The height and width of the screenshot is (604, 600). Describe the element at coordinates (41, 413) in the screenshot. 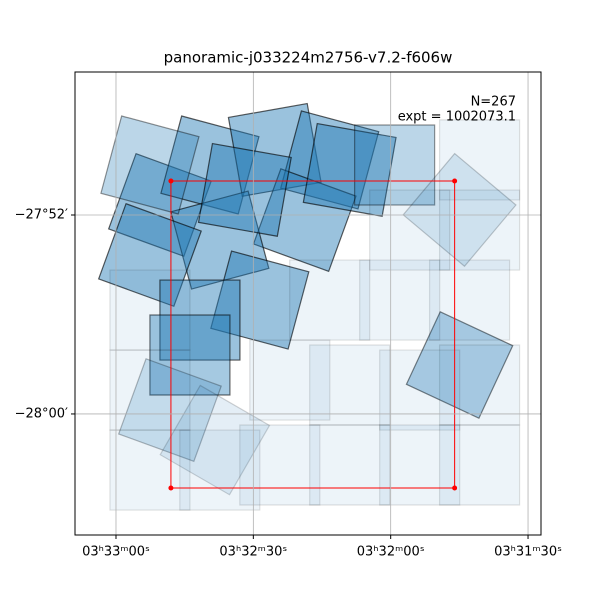

I see `y-tick-label: −28°00′` at that location.